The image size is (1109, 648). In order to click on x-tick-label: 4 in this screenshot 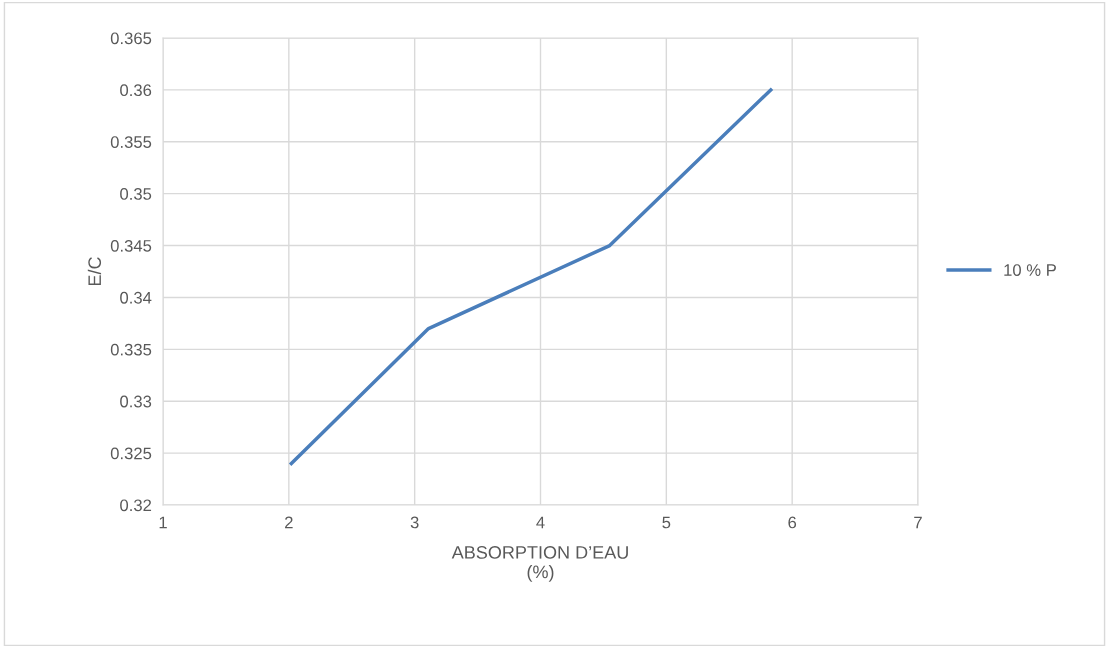, I will do `click(540, 522)`.